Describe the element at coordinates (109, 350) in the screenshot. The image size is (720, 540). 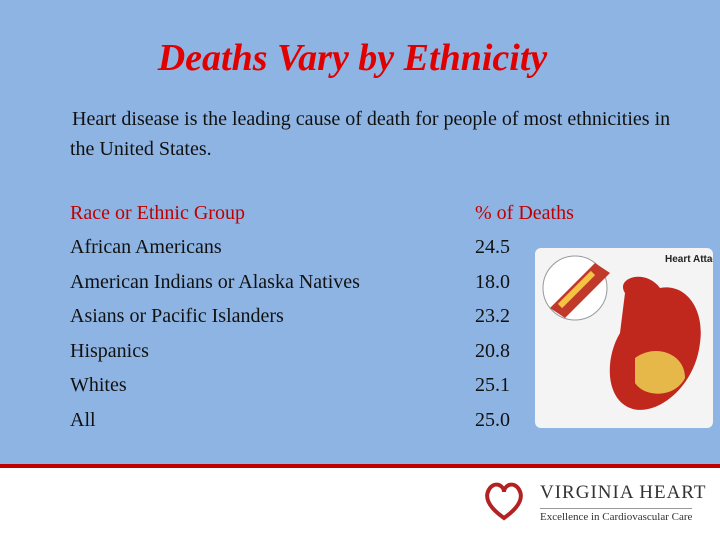
I see `group-cell: Hispanics` at that location.